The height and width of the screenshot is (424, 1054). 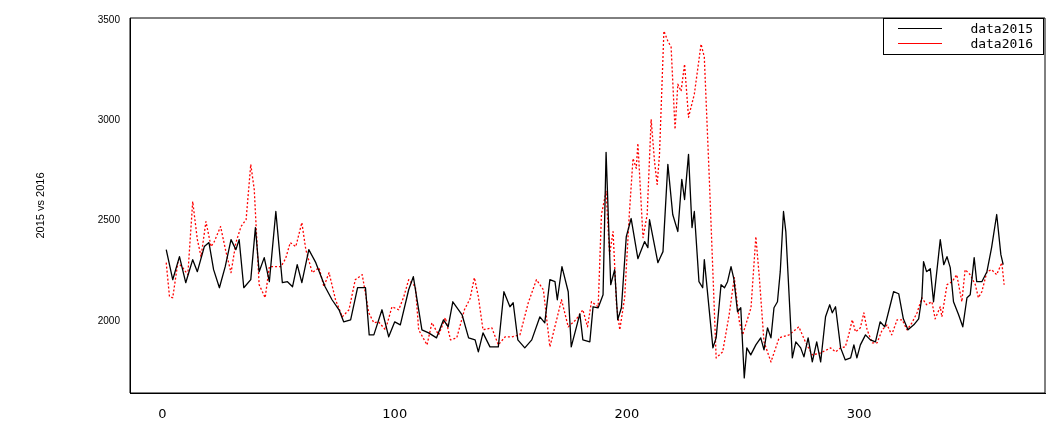 What do you see at coordinates (1001, 28) in the screenshot?
I see `legend-label: data2015` at bounding box center [1001, 28].